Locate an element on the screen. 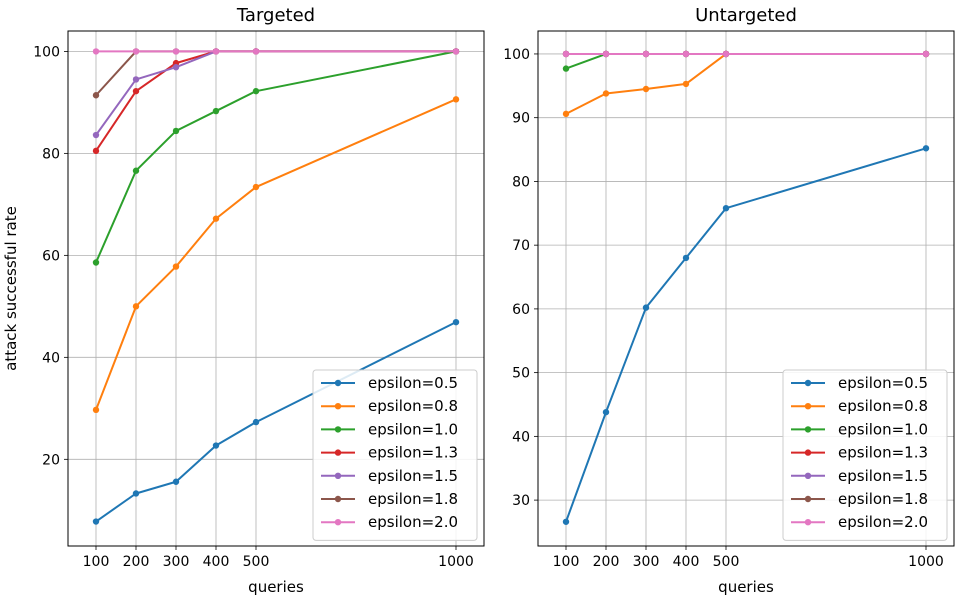  legend-entry-epsilon-1-5: epsilon=1.5 is located at coordinates (389, 476).